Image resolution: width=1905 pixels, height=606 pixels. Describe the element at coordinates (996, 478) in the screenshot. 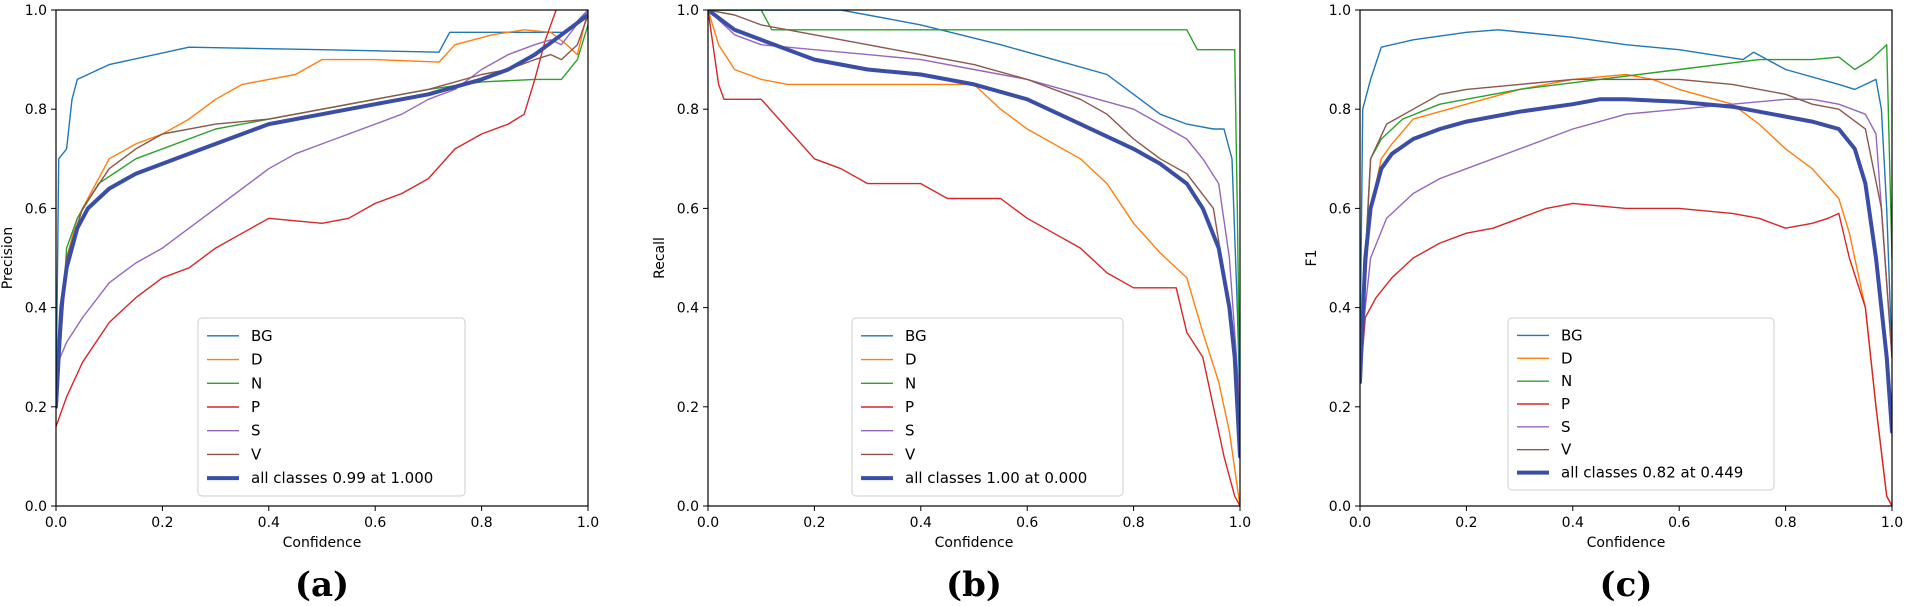

I see `legend-entry-all: all classes 1.00 at 0.000` at that location.